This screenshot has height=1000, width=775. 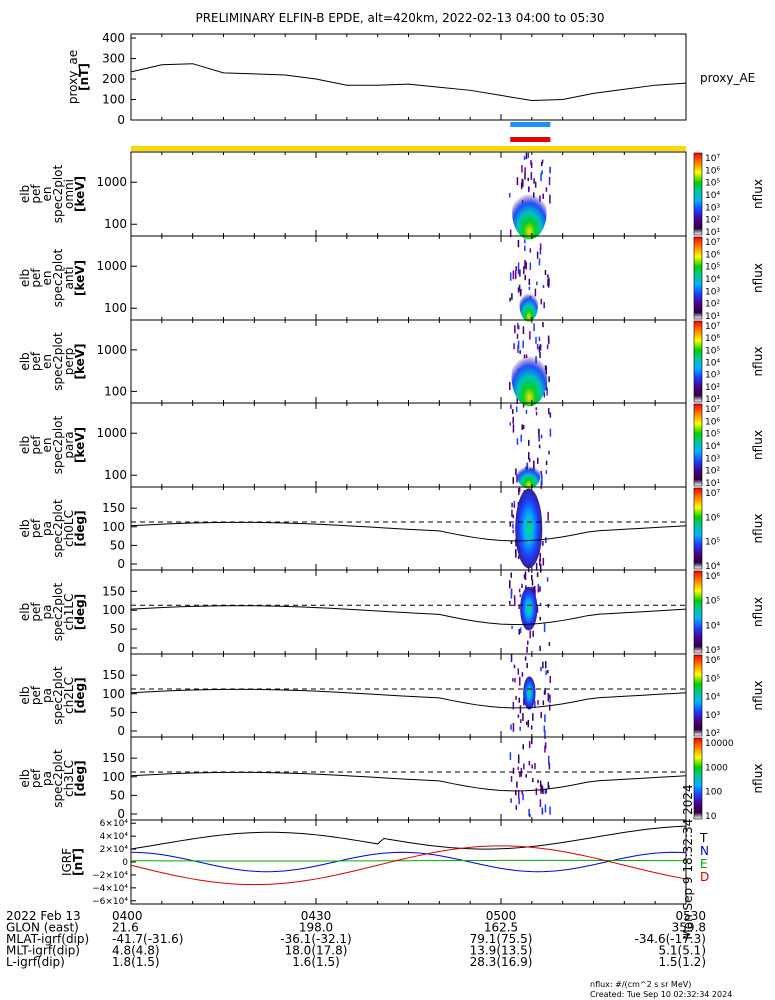 What do you see at coordinates (712, 698) in the screenshot?
I see `colorbar-tick-label: 10⁴` at bounding box center [712, 698].